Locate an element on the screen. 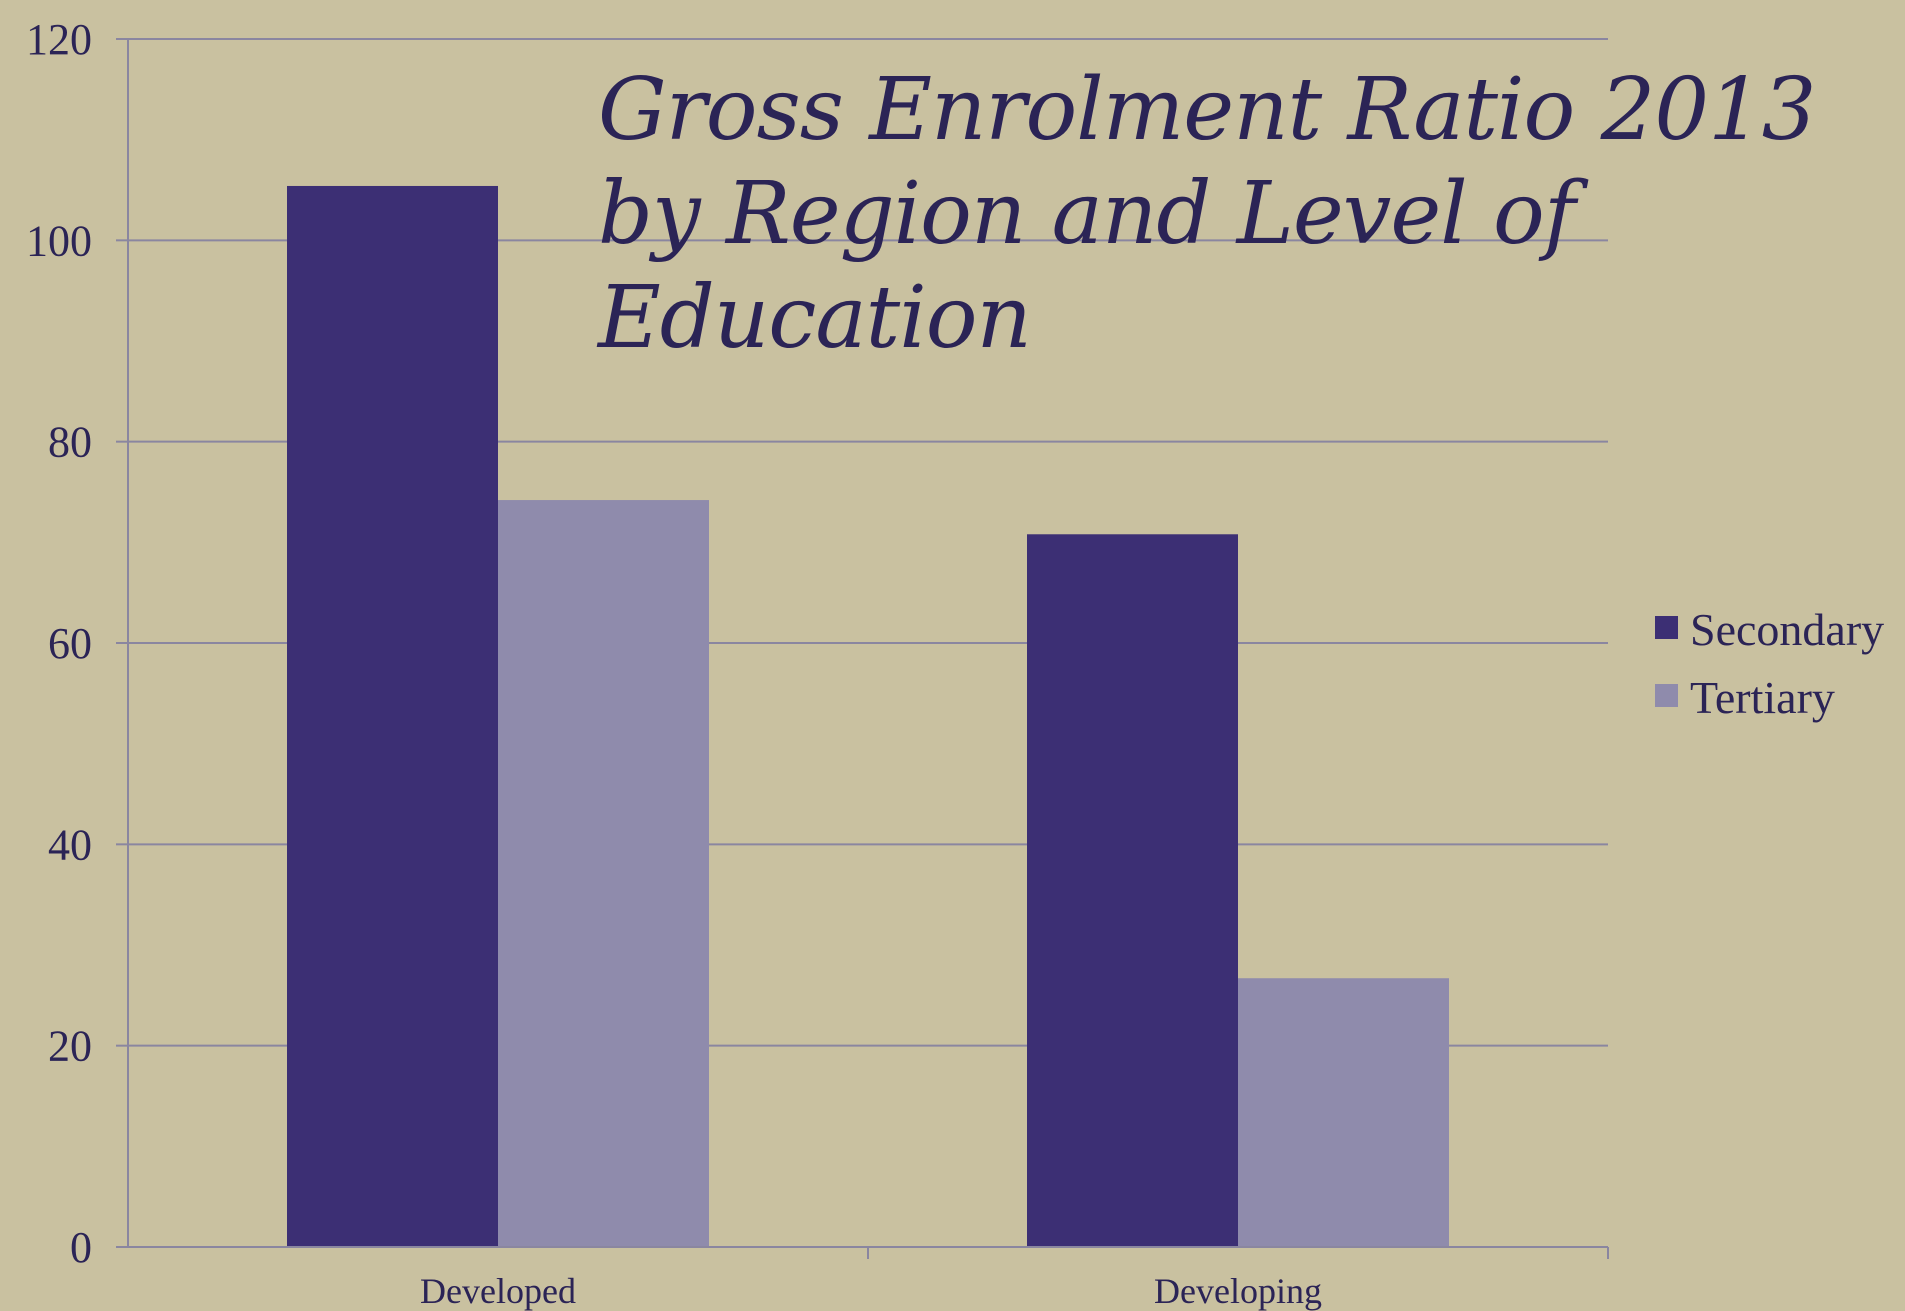 This screenshot has width=1905, height=1311. y-tick-label: 0 is located at coordinates (81, 1247).